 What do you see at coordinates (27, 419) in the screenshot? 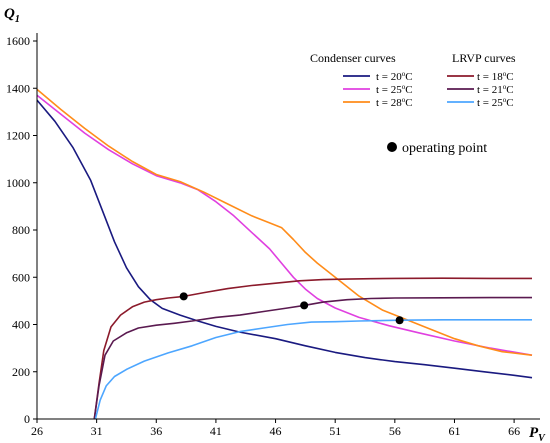
I see `y-tick-label: 0` at bounding box center [27, 419].